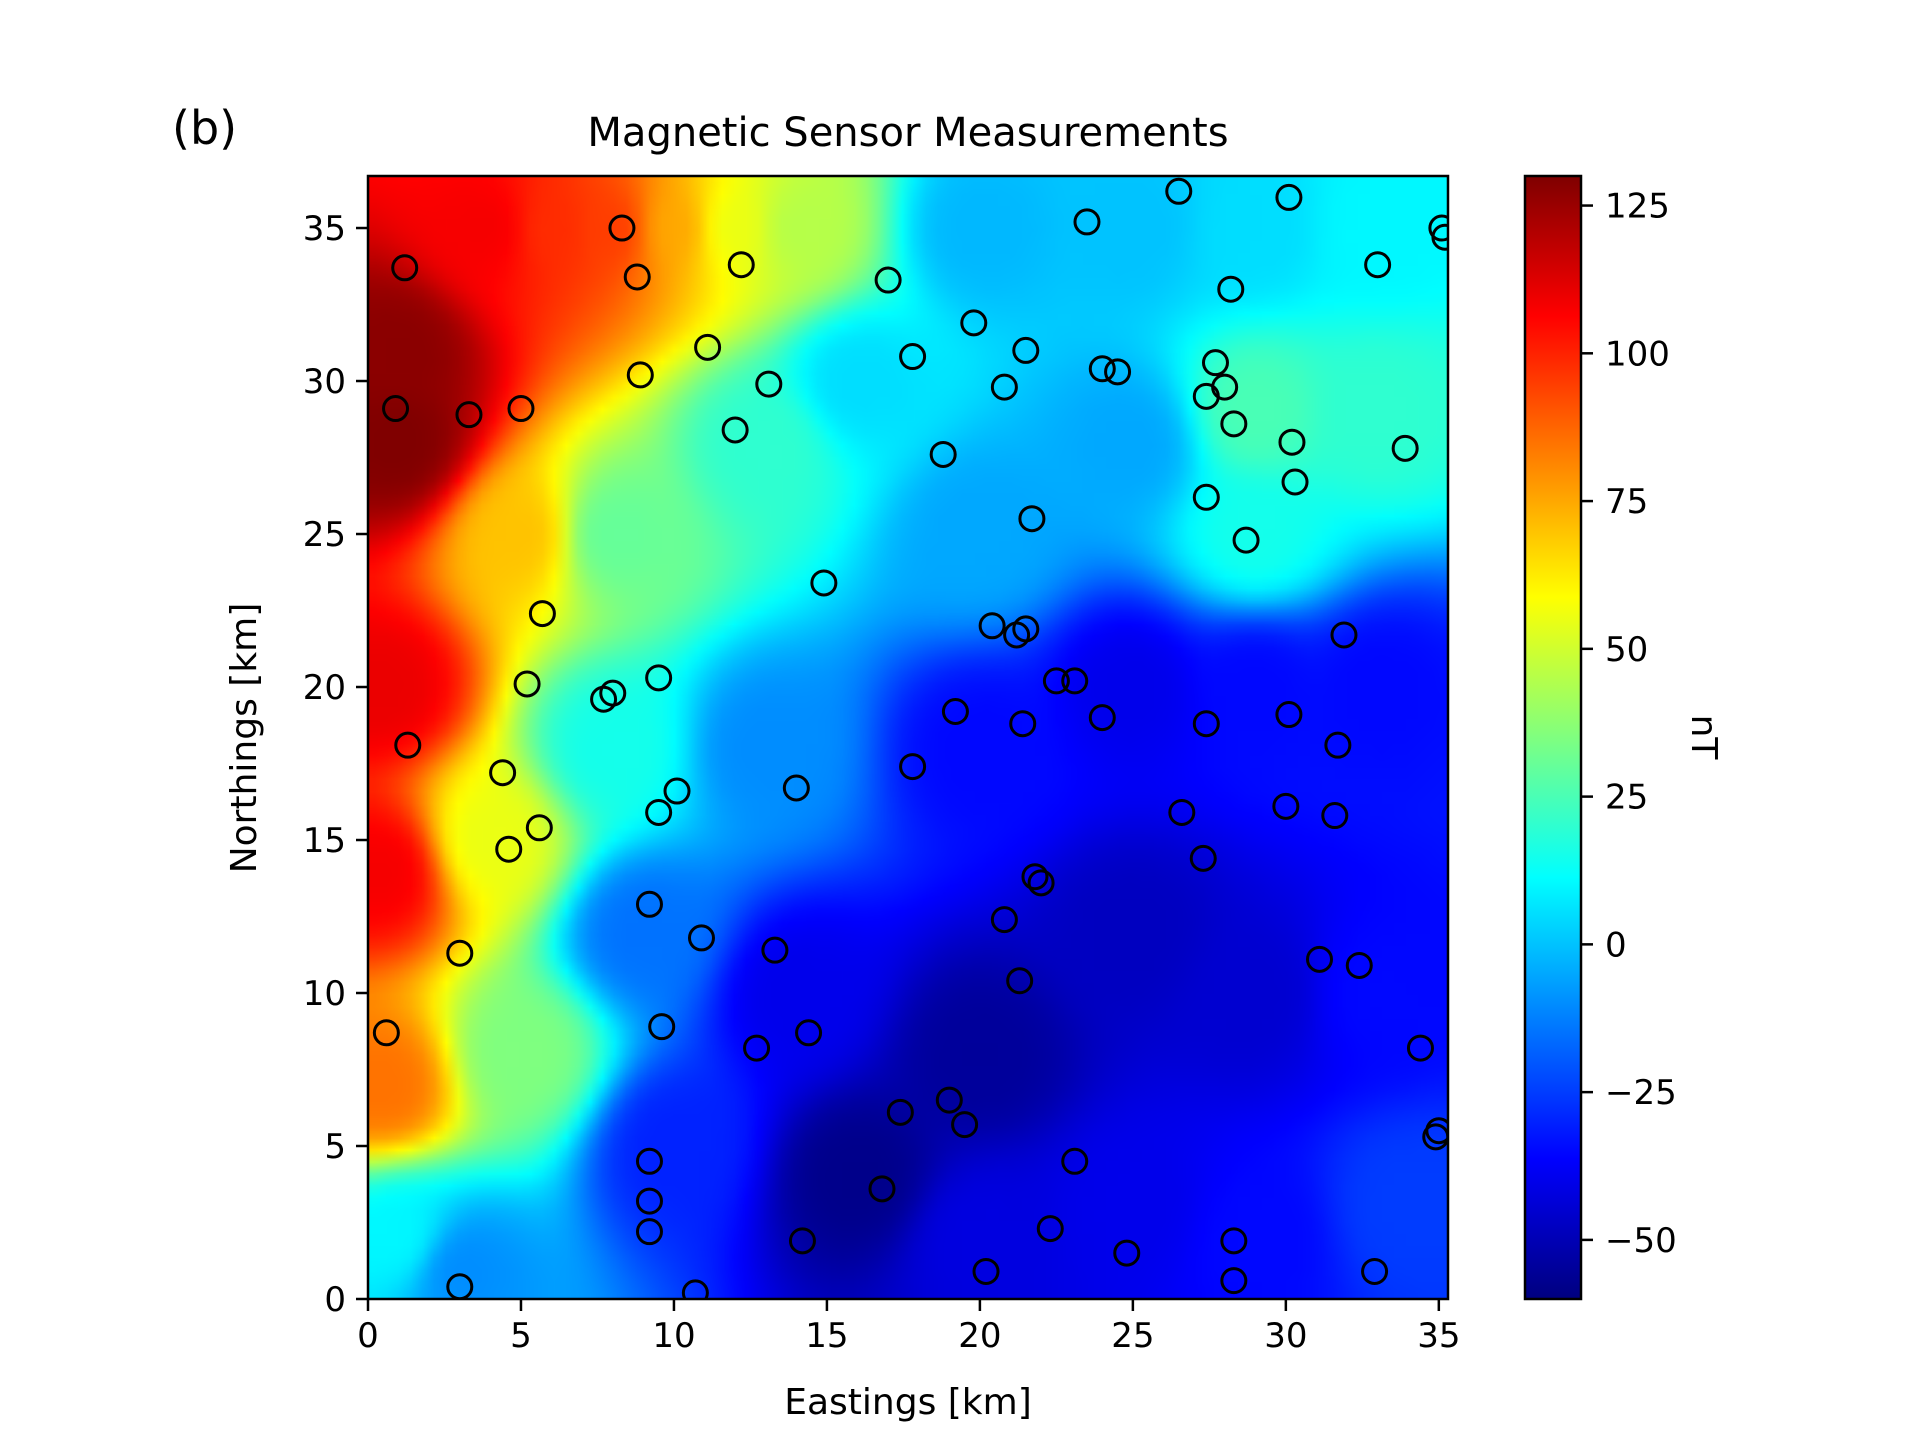 The height and width of the screenshot is (1440, 1920). What do you see at coordinates (324, 229) in the screenshot?
I see `y-tick-label: 35` at bounding box center [324, 229].